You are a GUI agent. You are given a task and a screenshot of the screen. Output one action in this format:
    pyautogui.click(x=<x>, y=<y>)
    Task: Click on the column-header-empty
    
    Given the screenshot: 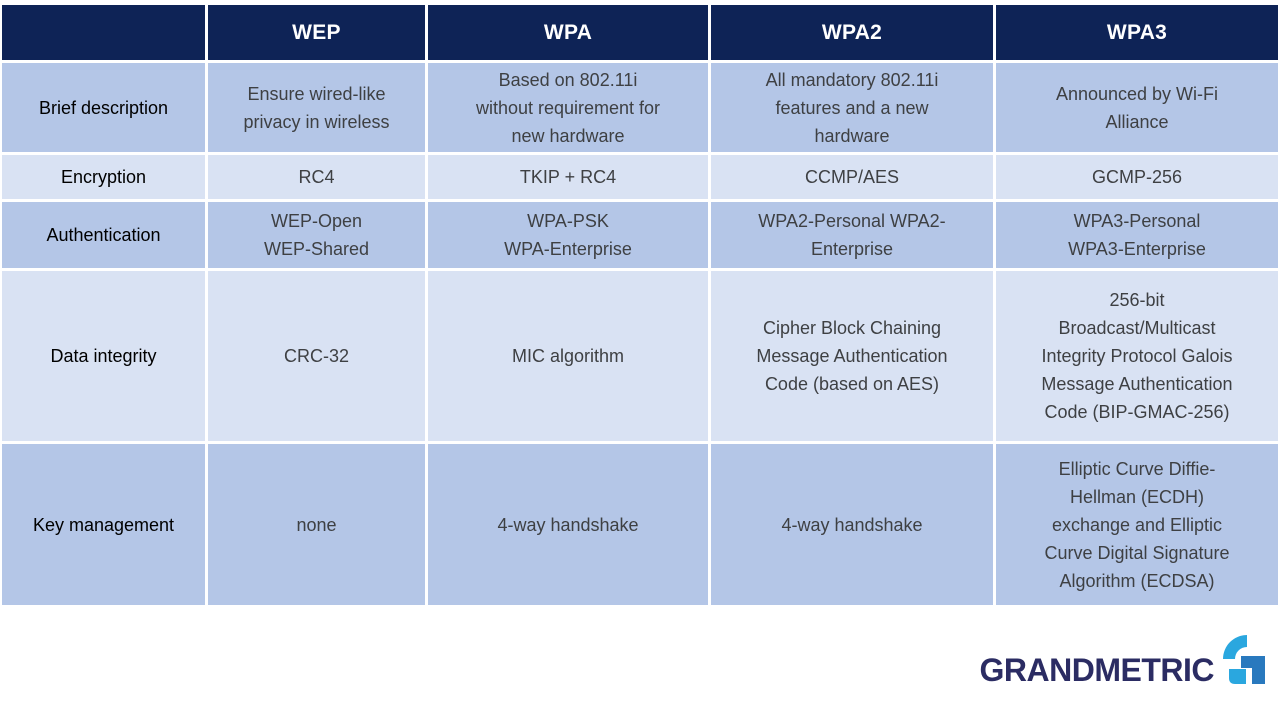 What is the action you would take?
    pyautogui.click(x=103, y=32)
    